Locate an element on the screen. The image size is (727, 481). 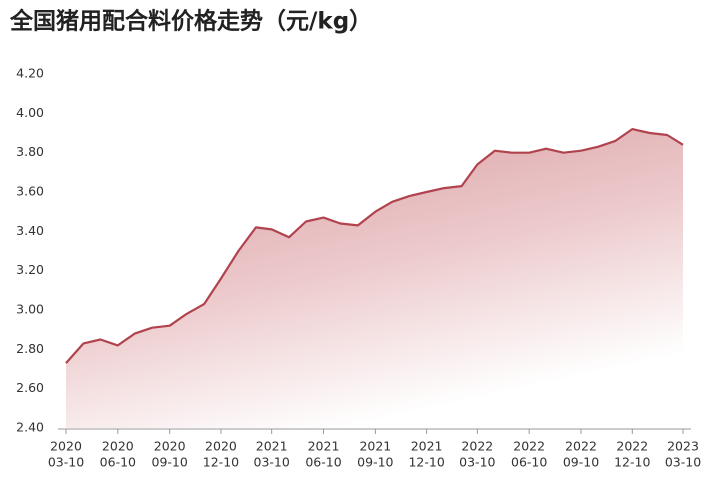
y-tick-label: 3.60 is located at coordinates (30, 191).